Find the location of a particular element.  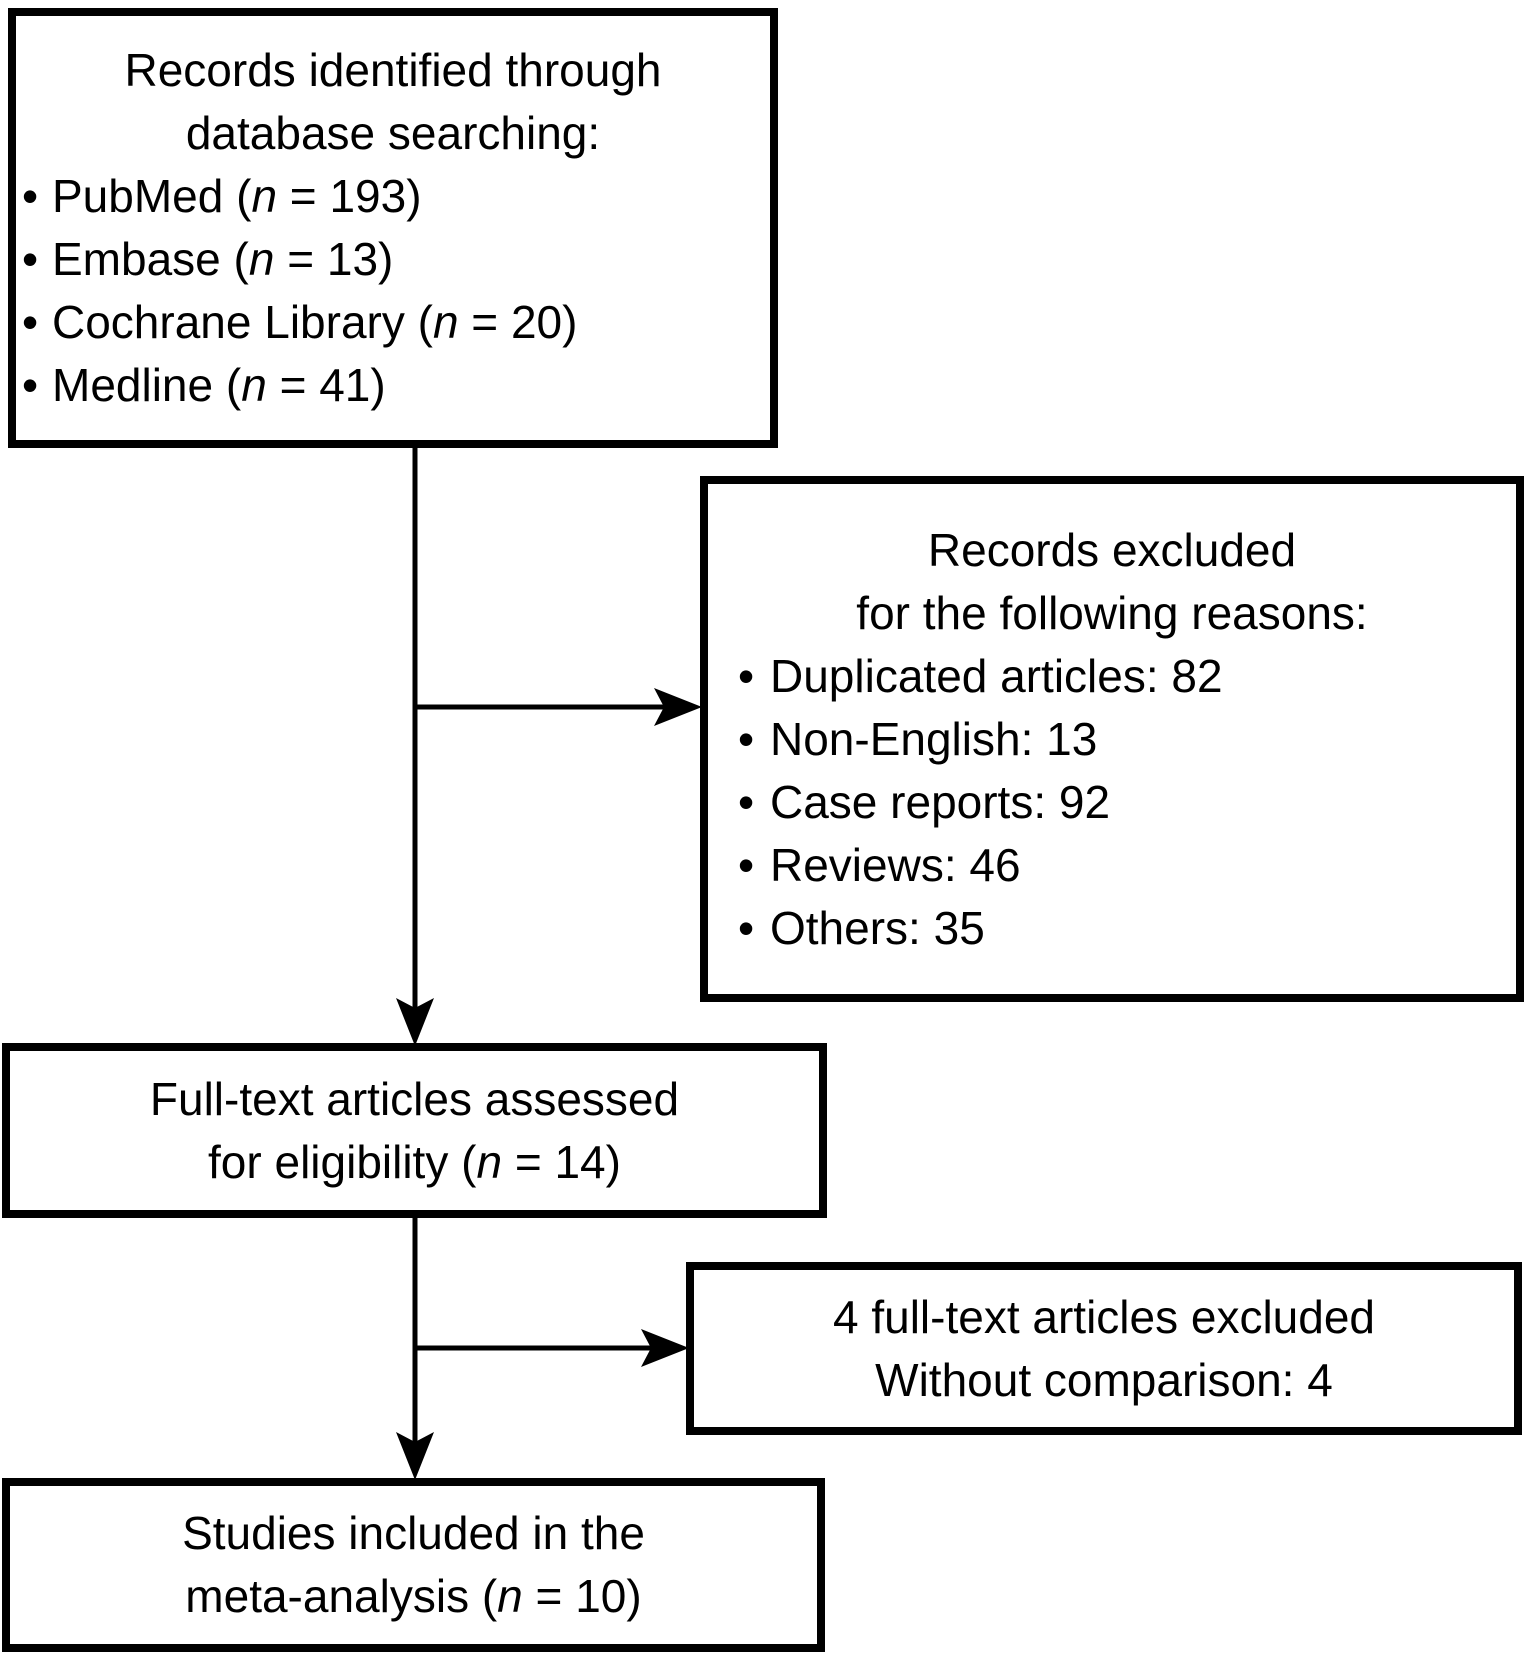

item-count: = 193) is located at coordinates (349, 196).